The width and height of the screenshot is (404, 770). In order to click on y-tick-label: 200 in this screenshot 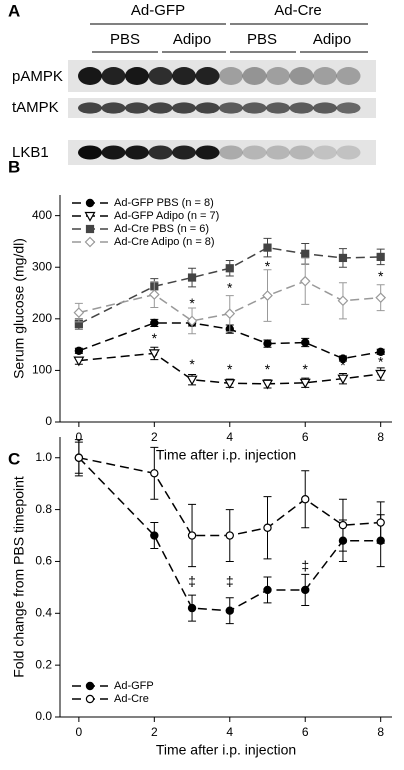, I will do `click(42, 318)`.